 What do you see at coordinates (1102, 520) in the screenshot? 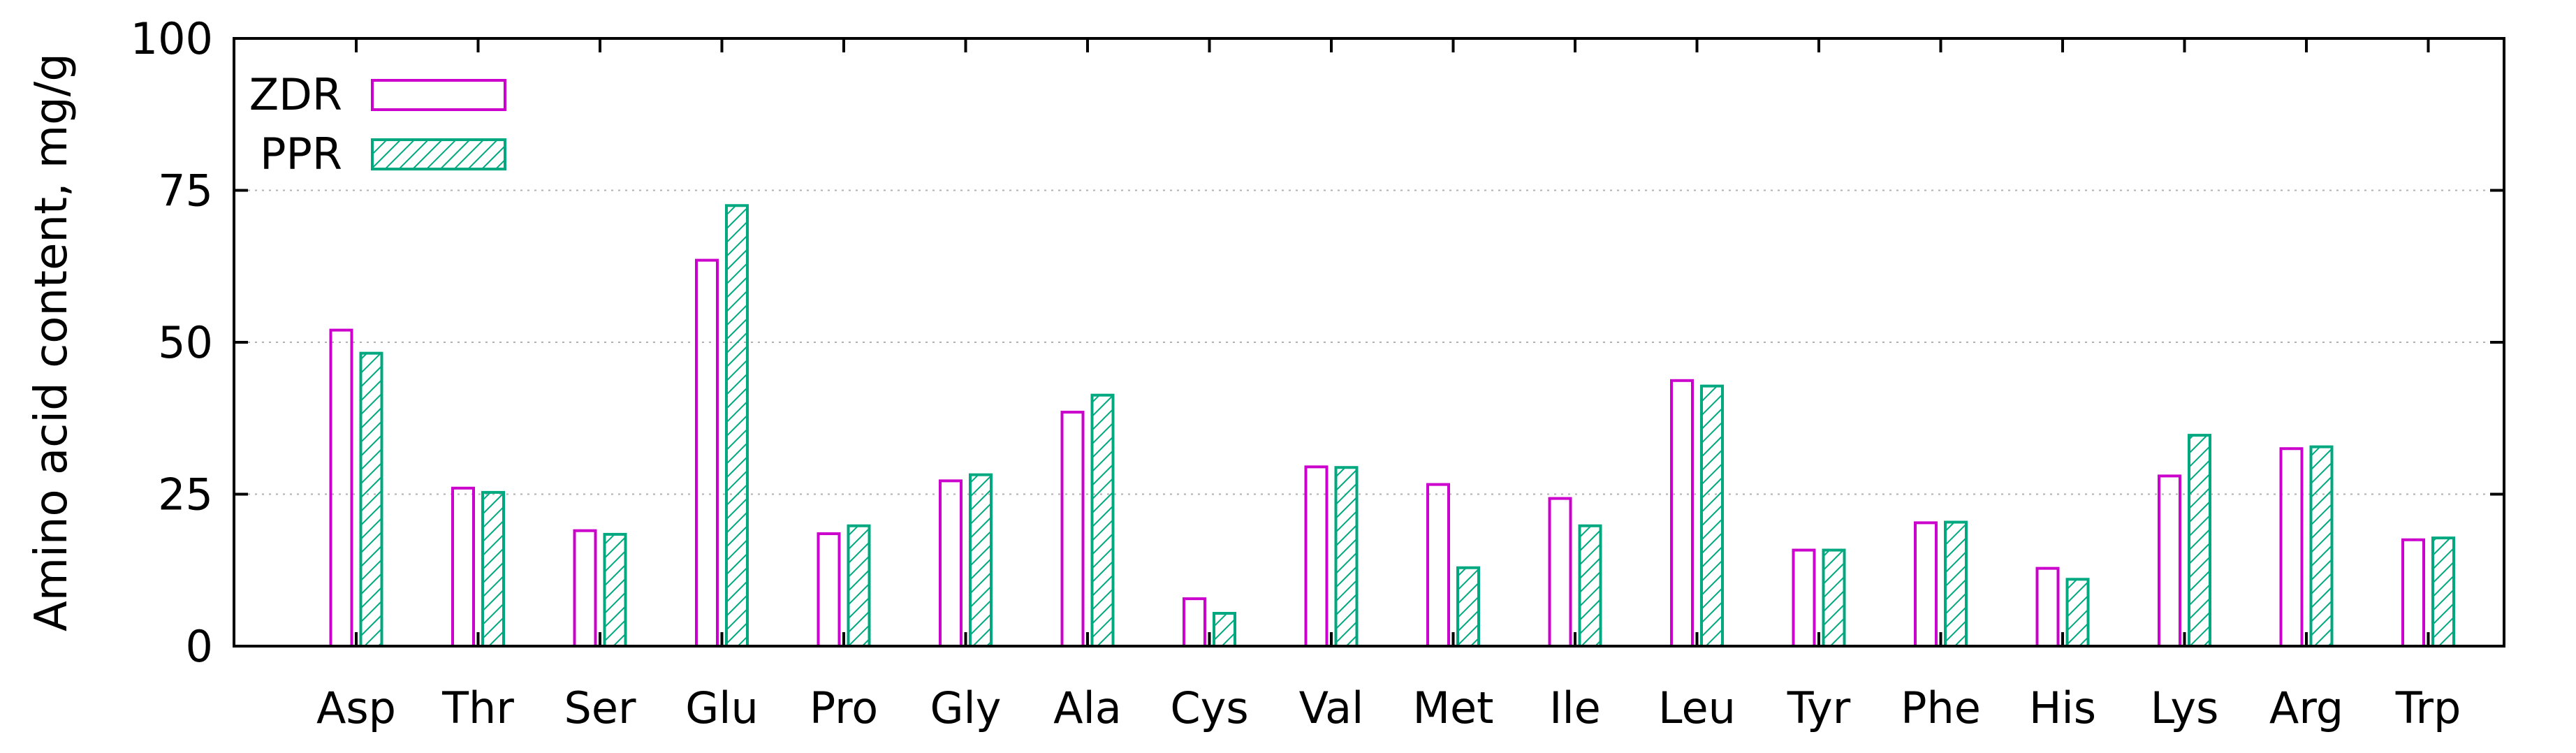
I see `bar-ppr-ala` at bounding box center [1102, 520].